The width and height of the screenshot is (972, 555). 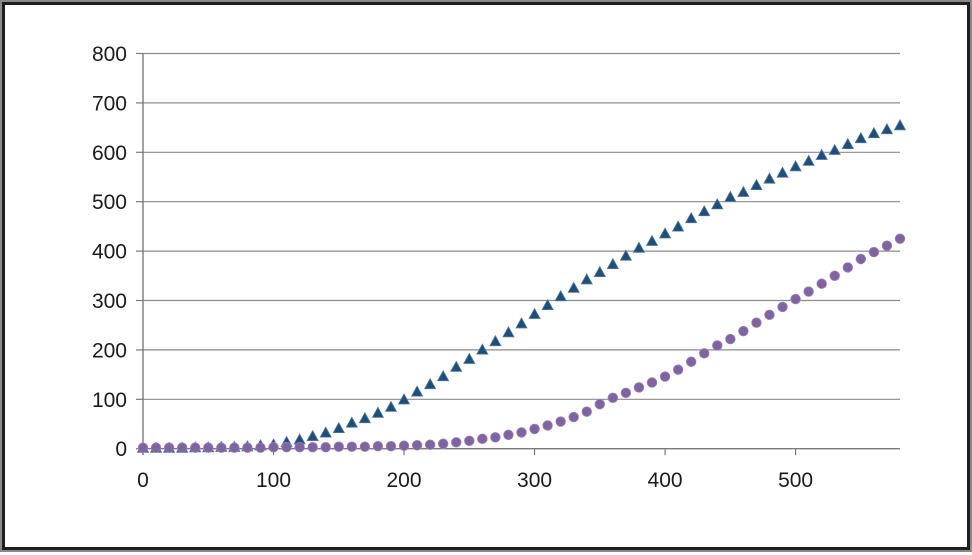 What do you see at coordinates (143, 480) in the screenshot?
I see `x-tick-label: 0` at bounding box center [143, 480].